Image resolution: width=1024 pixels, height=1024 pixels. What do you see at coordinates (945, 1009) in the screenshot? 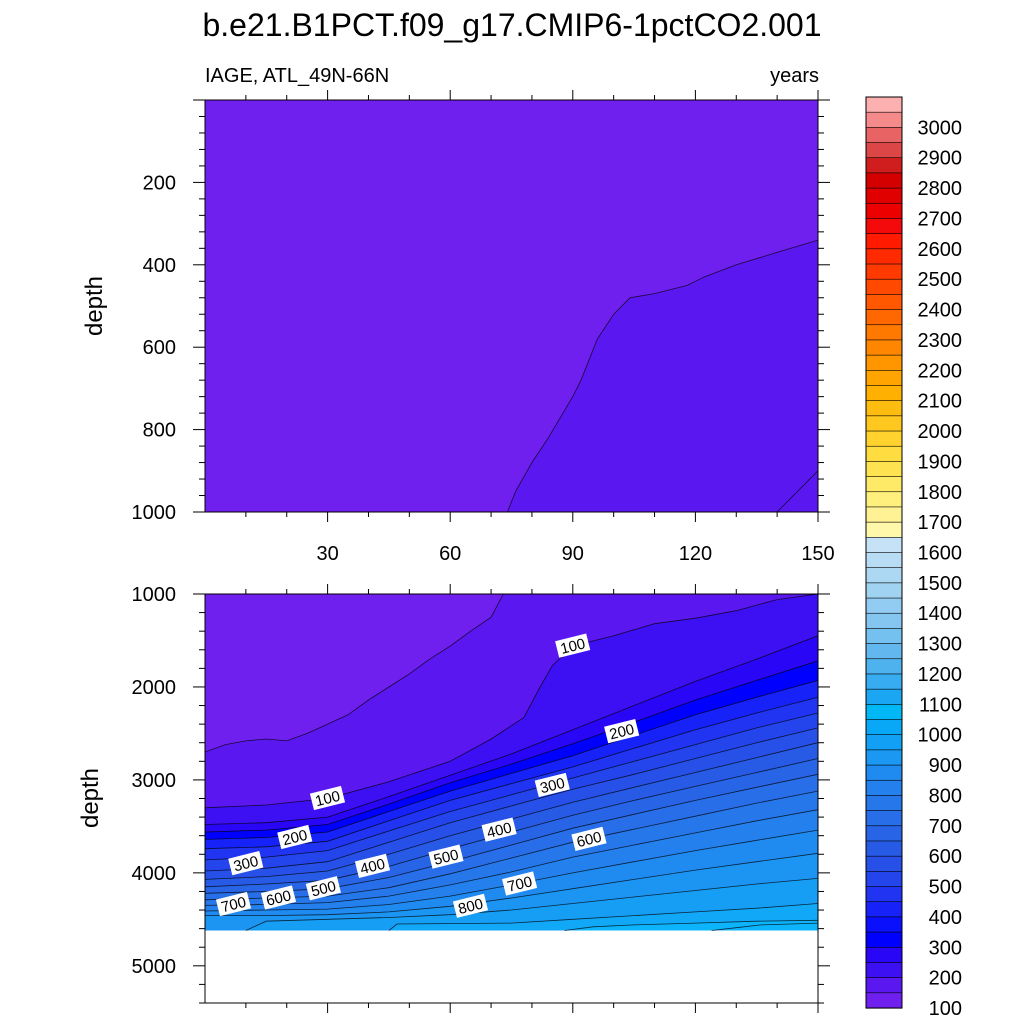
I see `colorbar-label: 100` at bounding box center [945, 1009].